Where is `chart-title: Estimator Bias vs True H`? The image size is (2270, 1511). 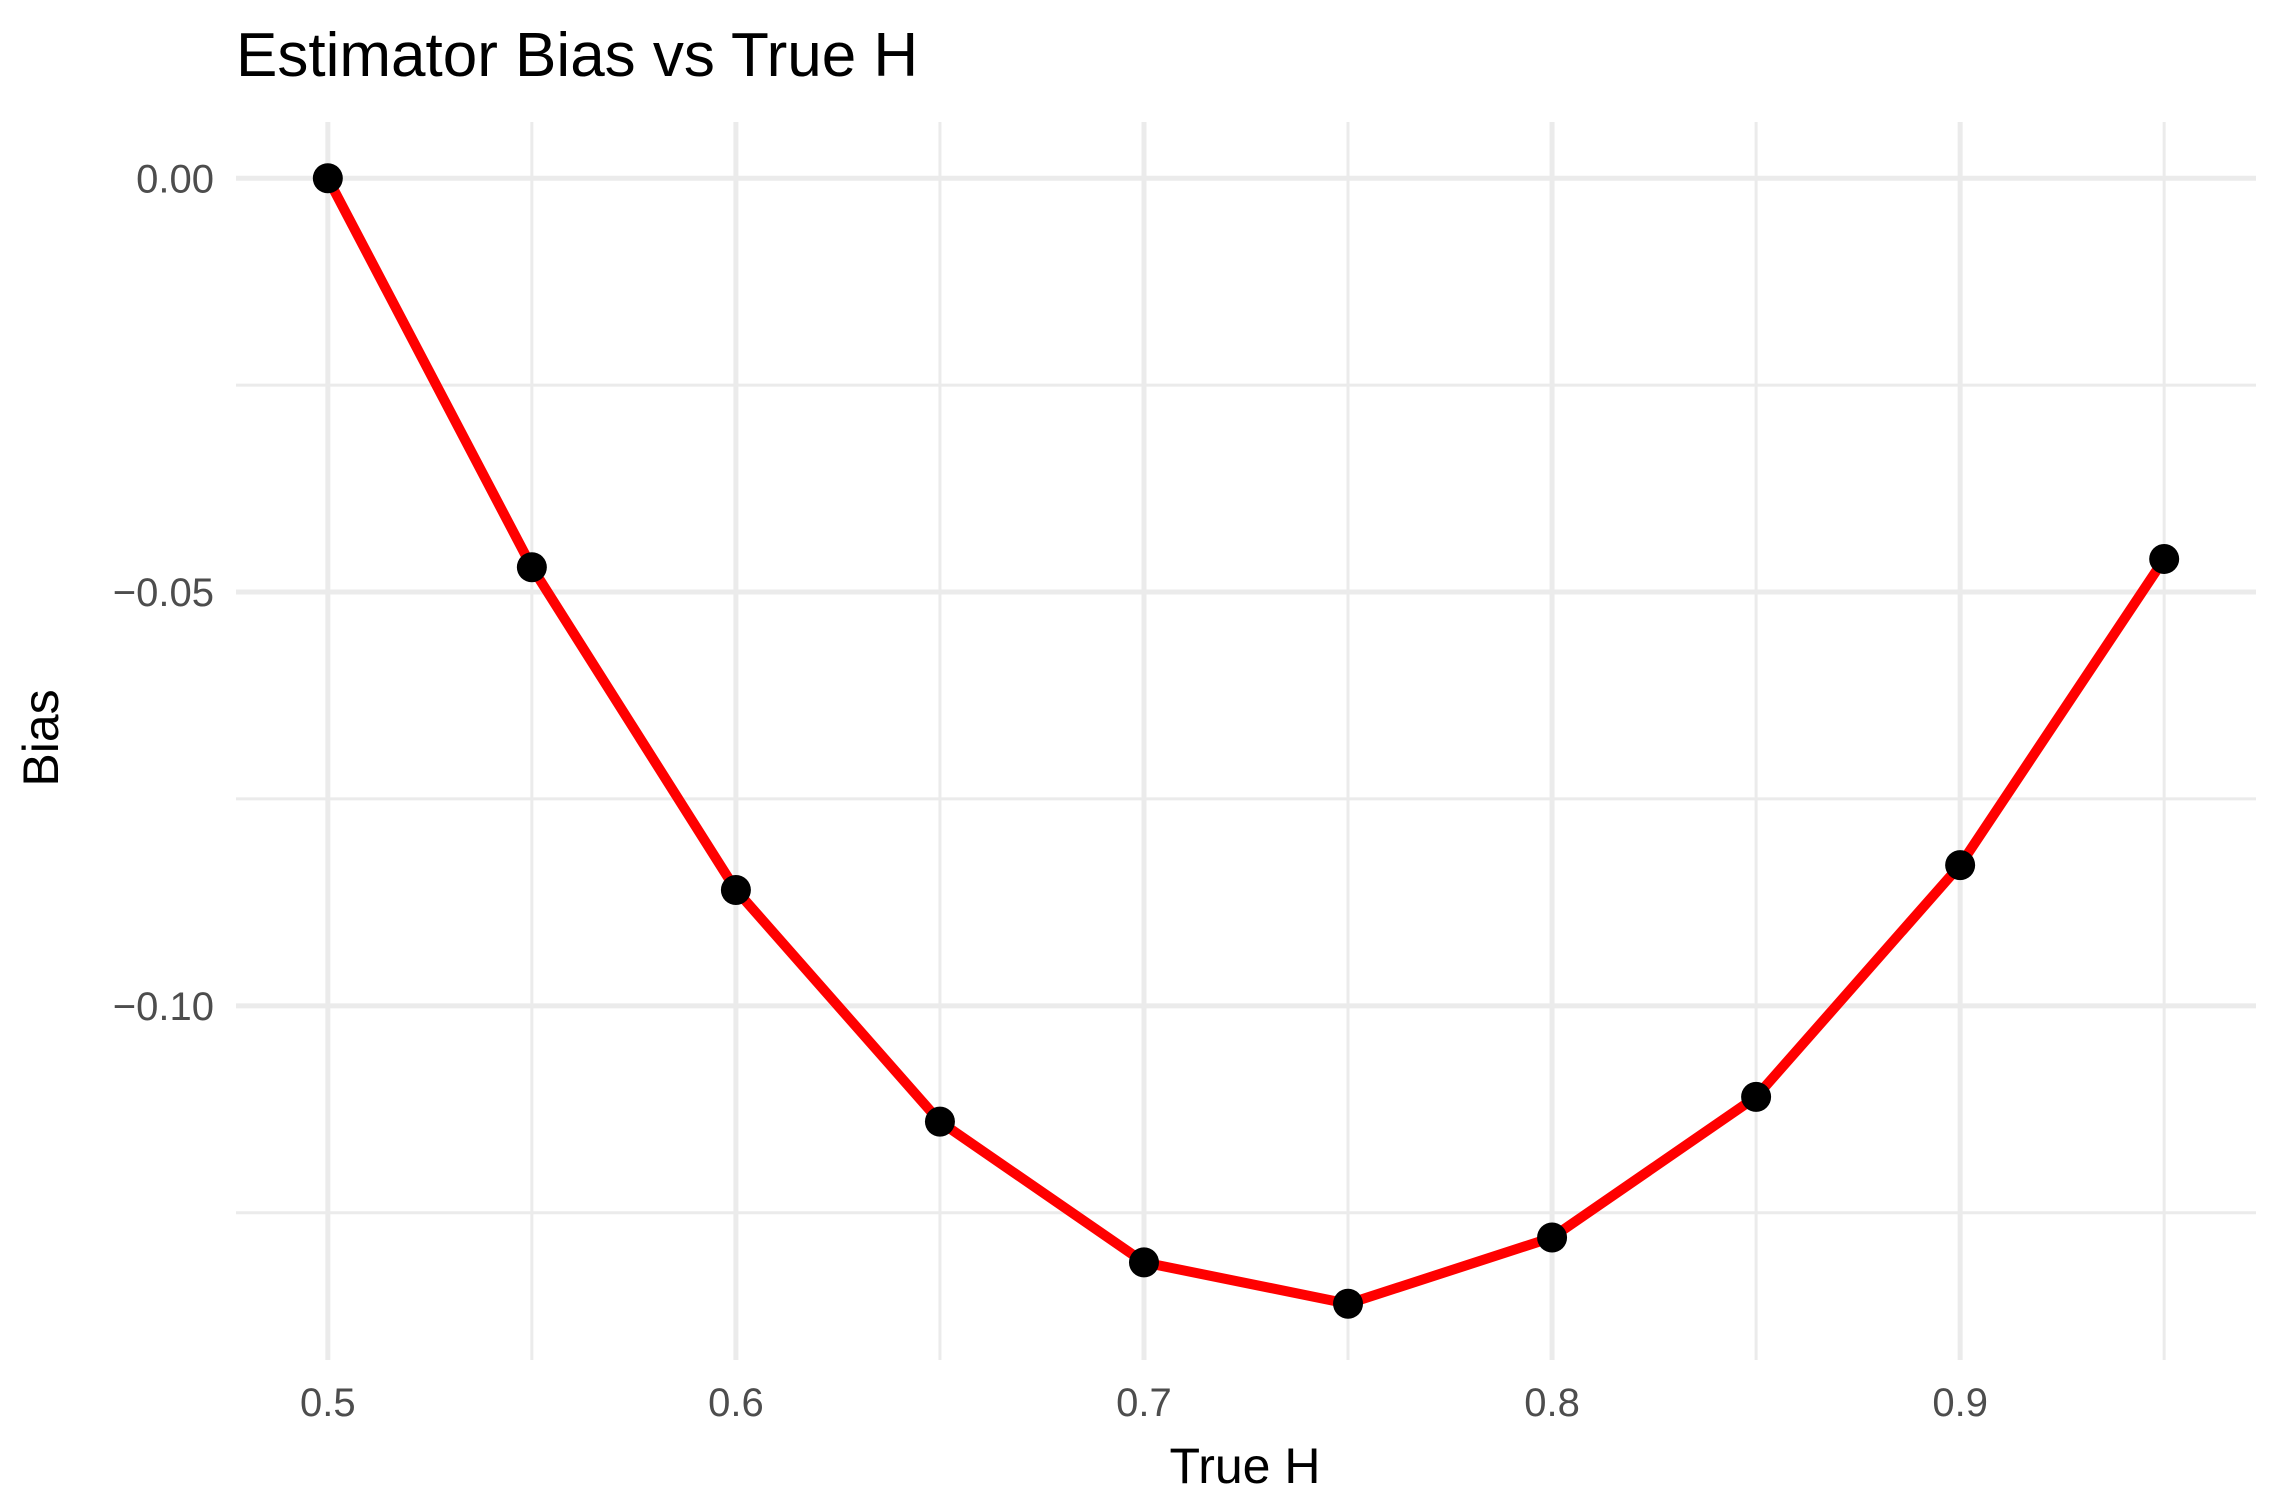
chart-title: Estimator Bias vs True H is located at coordinates (577, 55).